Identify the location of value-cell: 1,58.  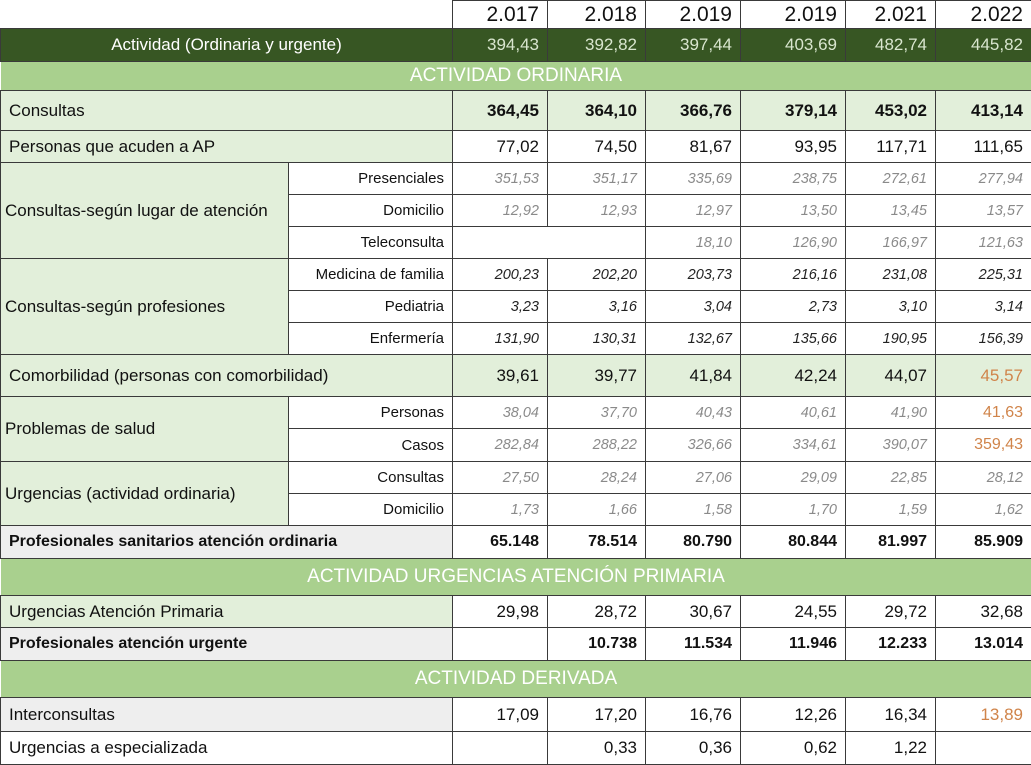
(693, 510).